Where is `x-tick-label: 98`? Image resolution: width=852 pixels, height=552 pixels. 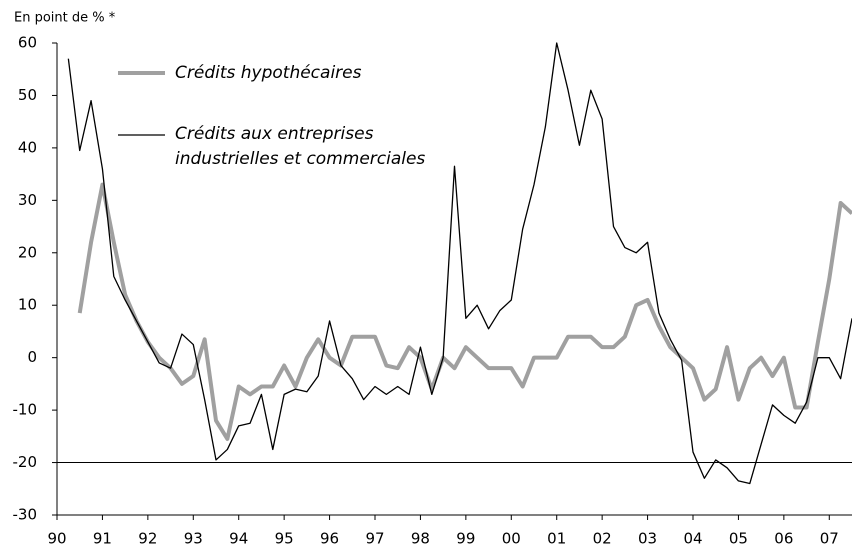 x-tick-label: 98 is located at coordinates (420, 539).